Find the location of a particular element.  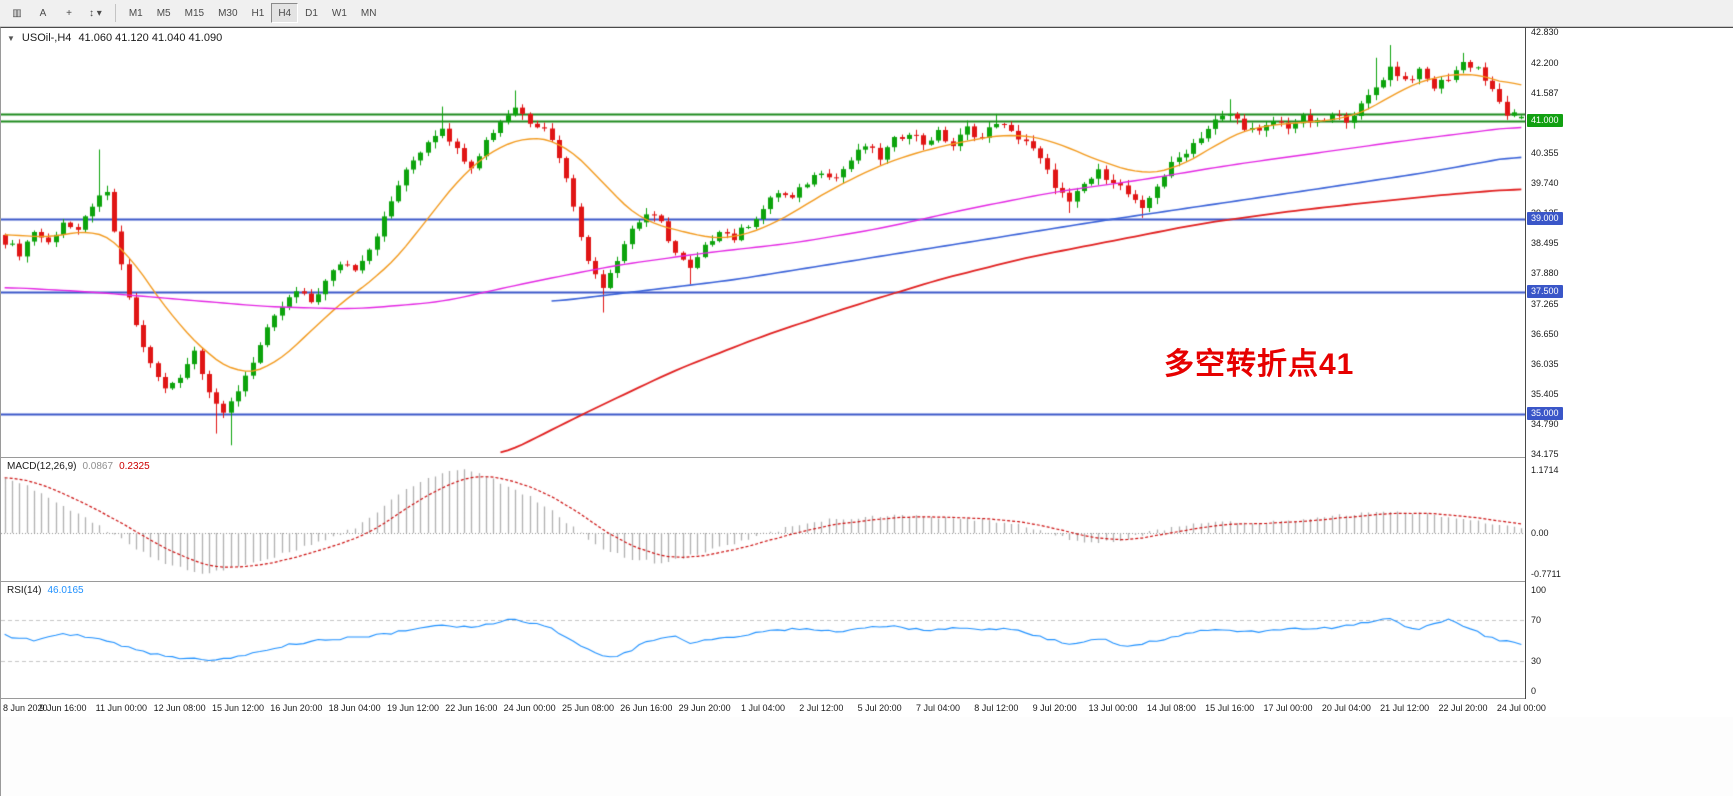

macd-panel: MACD(12,26,9) 0.0867 0.2325 is located at coordinates (763, 519).